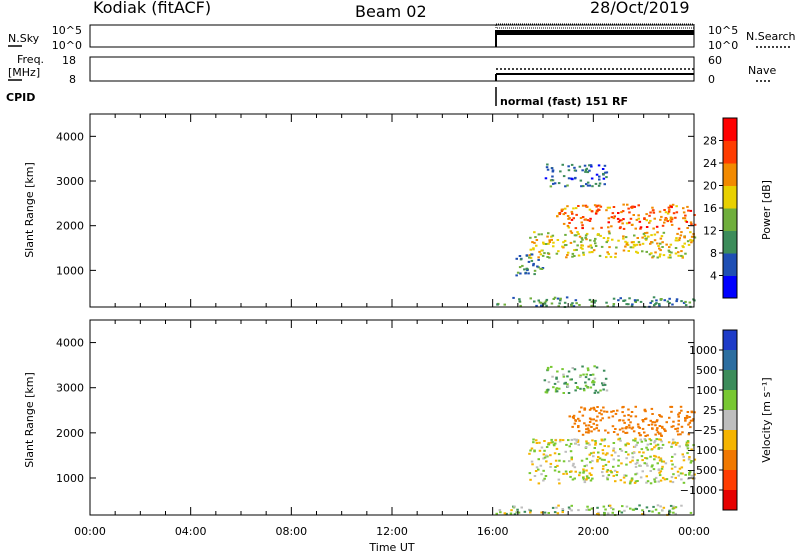 The width and height of the screenshot is (800, 554). Describe the element at coordinates (70, 433) in the screenshot. I see `y-tick-label: 2000` at that location.